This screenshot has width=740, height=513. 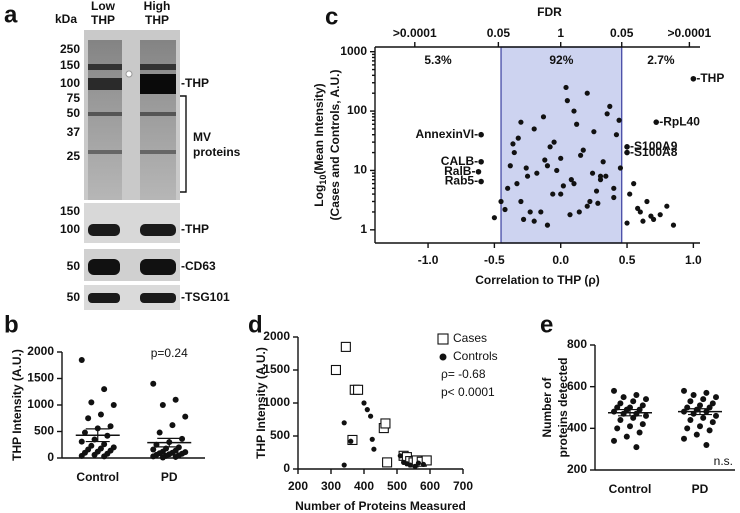 I want to click on marker-label: 150, so click(x=70, y=65).